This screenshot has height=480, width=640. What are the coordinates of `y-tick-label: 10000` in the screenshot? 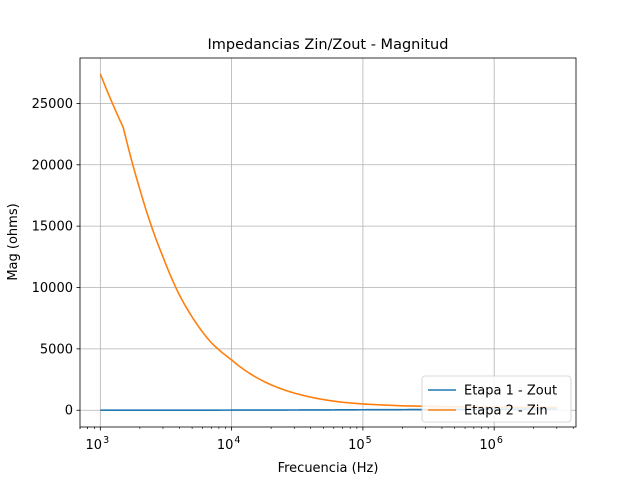 It's located at (52, 288).